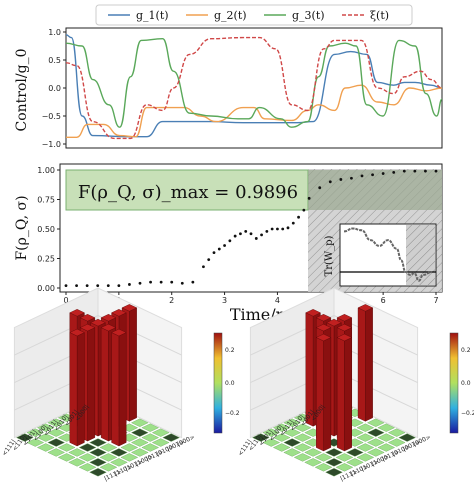 The height and width of the screenshot is (492, 474). What do you see at coordinates (230, 15) in the screenshot?
I see `legend-label: g_2(t)` at bounding box center [230, 15].